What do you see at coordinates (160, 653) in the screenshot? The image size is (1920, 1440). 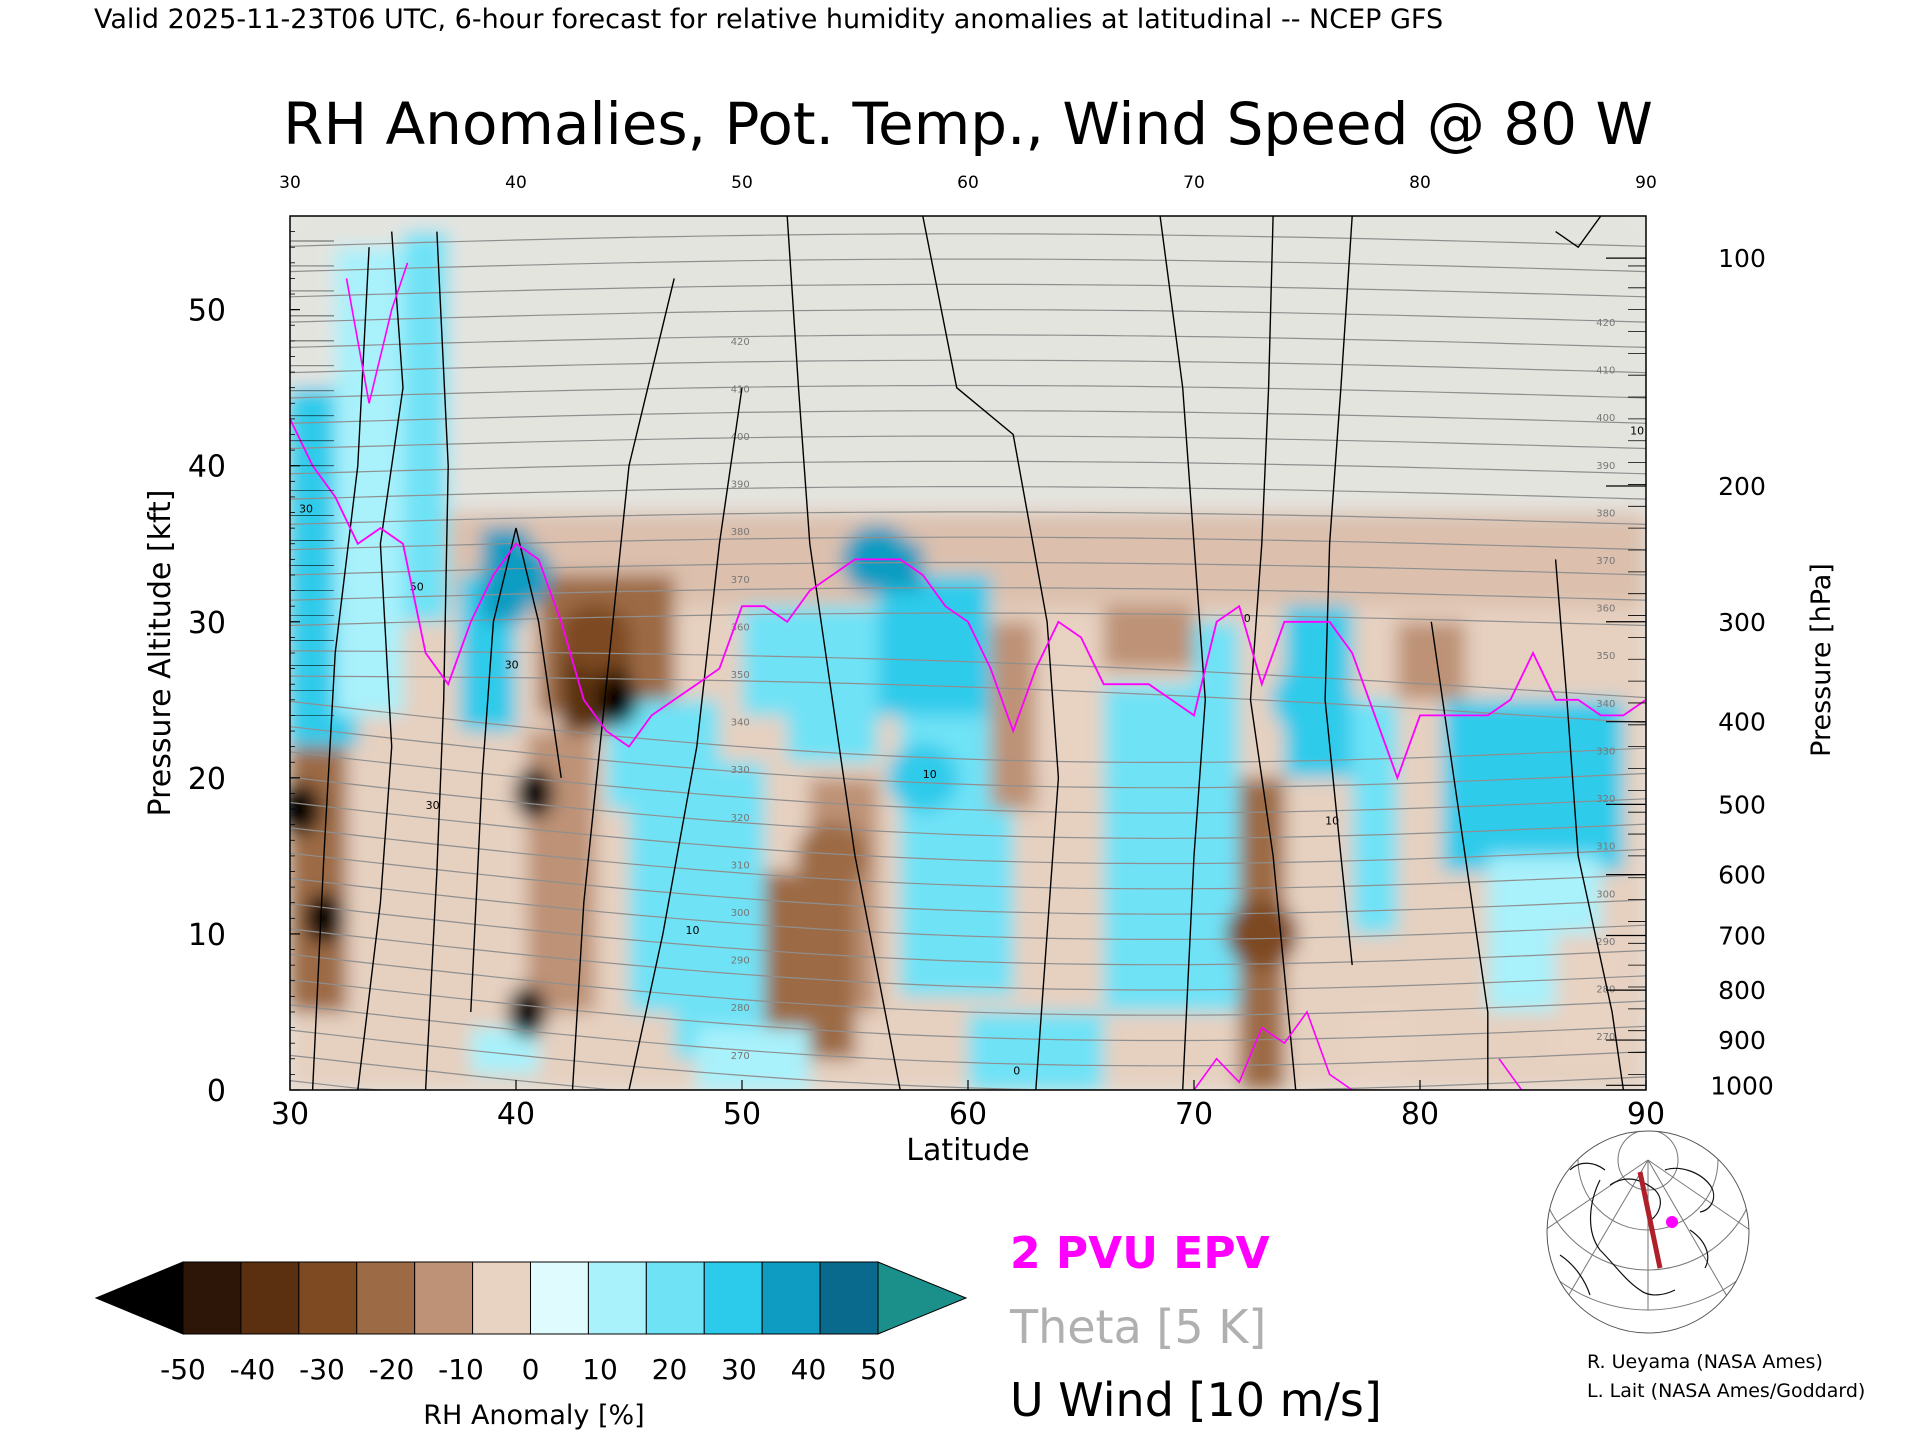 I see `y-axis-label: Pressure Altitude [kft]` at bounding box center [160, 653].